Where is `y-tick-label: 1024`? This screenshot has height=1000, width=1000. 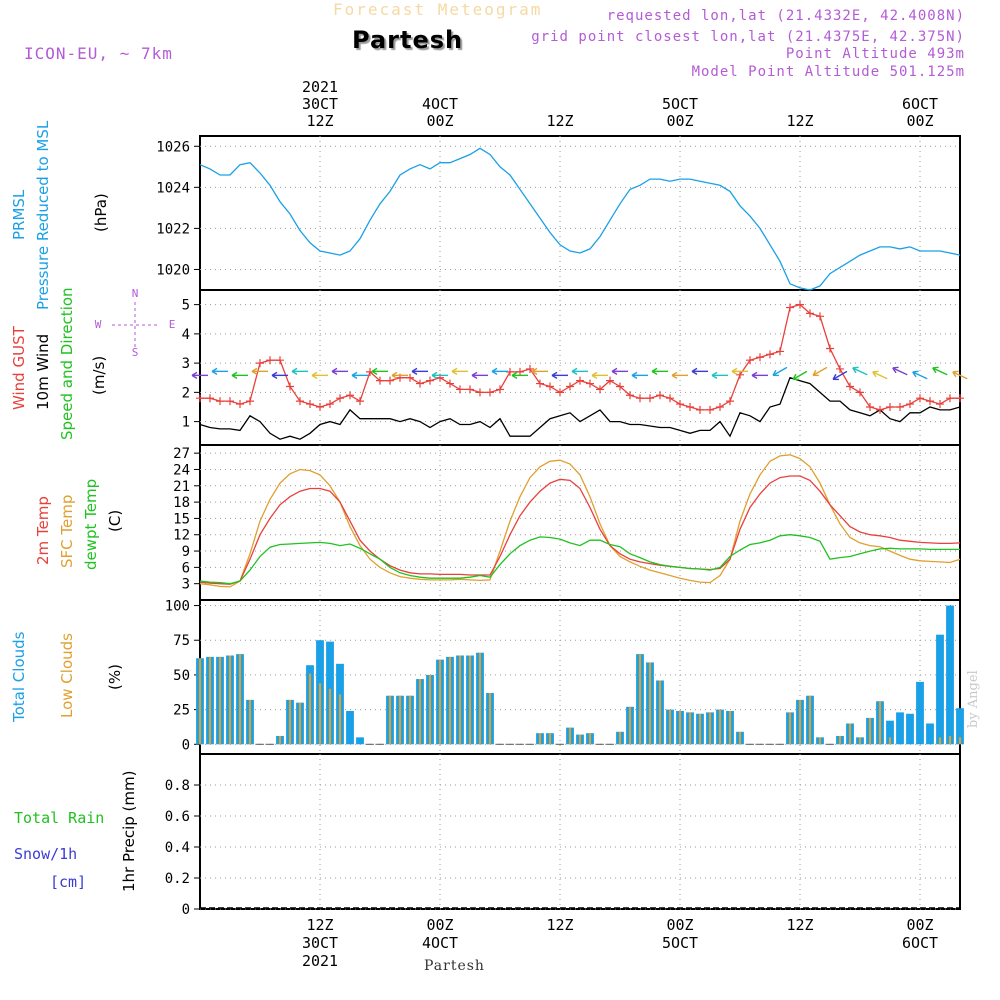 y-tick-label: 1024 is located at coordinates (173, 188).